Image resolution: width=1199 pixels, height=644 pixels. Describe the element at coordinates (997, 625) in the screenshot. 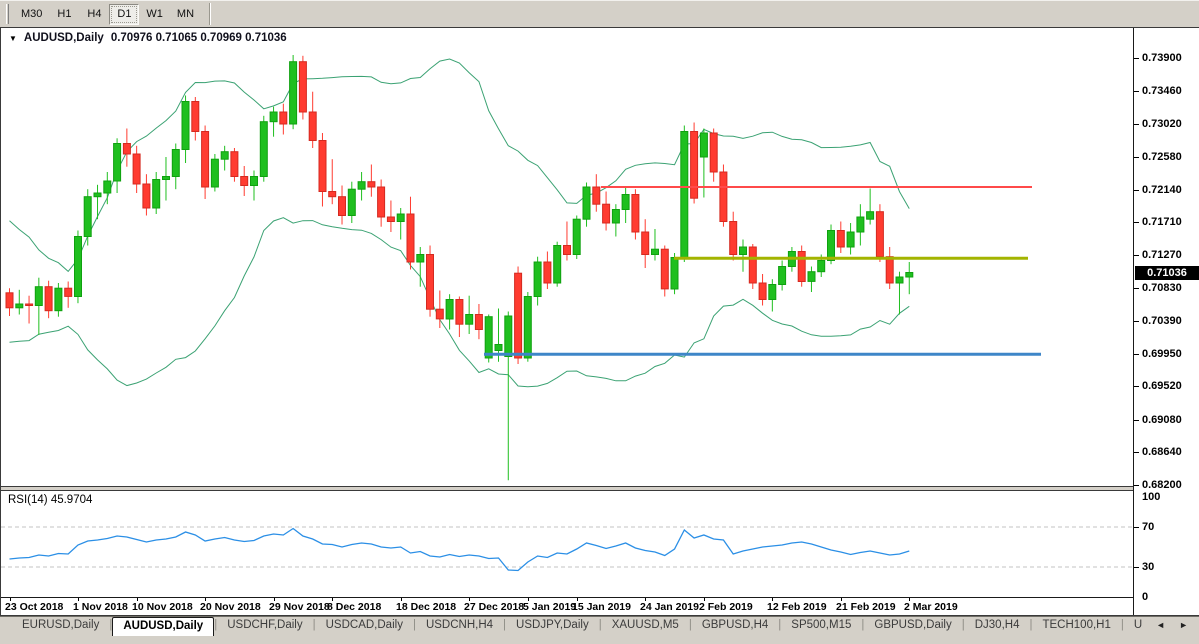

I see `chart-tab-dj30-h4: DJ30,H4` at that location.